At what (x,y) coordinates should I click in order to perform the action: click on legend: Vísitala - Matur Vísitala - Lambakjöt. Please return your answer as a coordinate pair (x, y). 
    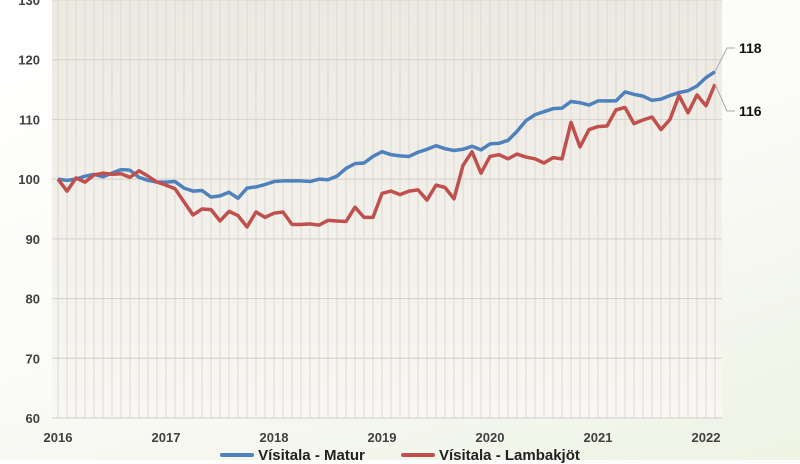
    Looking at the image, I should click on (400, 454).